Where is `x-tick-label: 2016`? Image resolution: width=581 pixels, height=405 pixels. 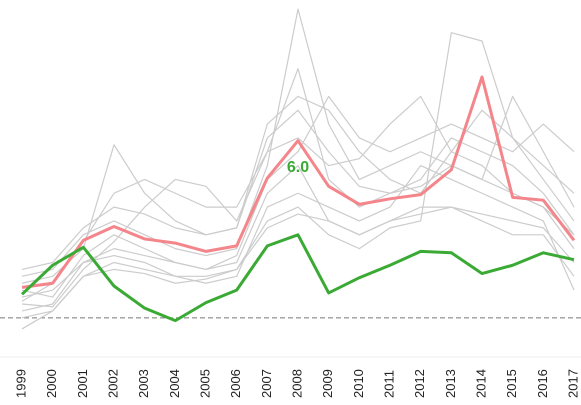
x-tick-label: 2016 is located at coordinates (542, 383).